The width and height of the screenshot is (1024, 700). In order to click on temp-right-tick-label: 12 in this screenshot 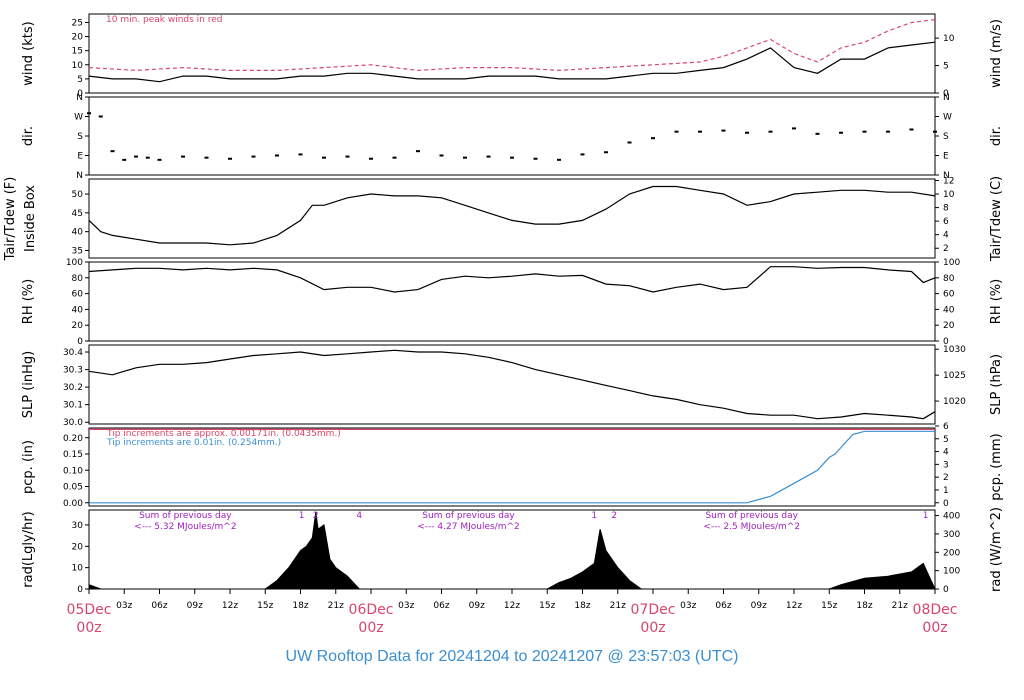, I will do `click(948, 182)`.